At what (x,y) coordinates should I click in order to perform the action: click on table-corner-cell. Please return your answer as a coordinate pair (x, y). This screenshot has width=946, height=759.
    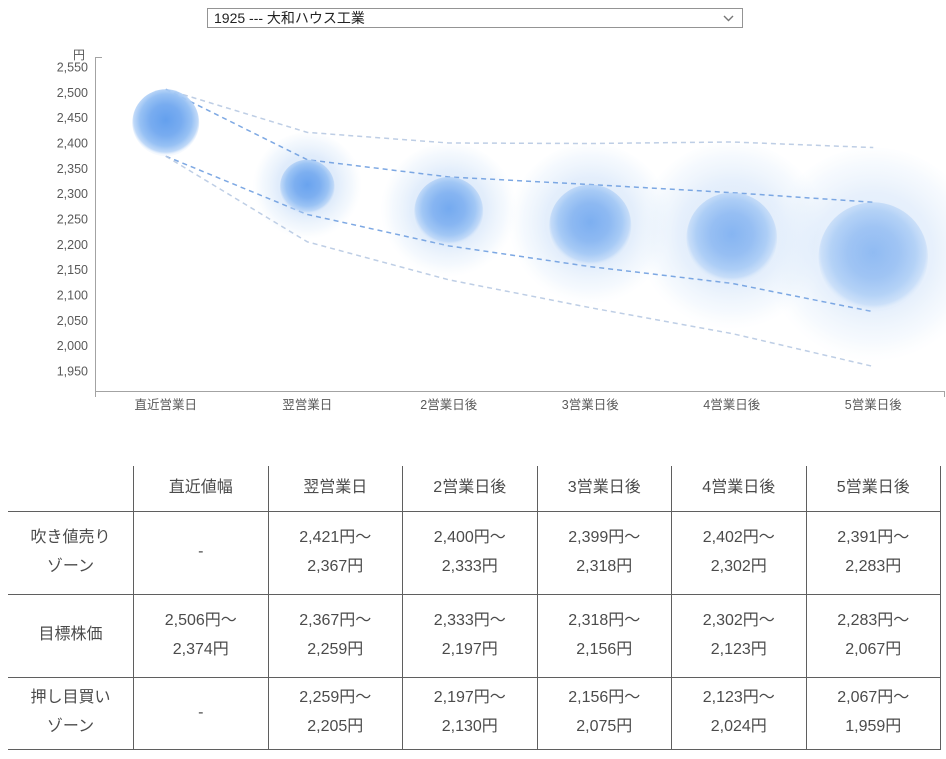
    Looking at the image, I should click on (71, 489).